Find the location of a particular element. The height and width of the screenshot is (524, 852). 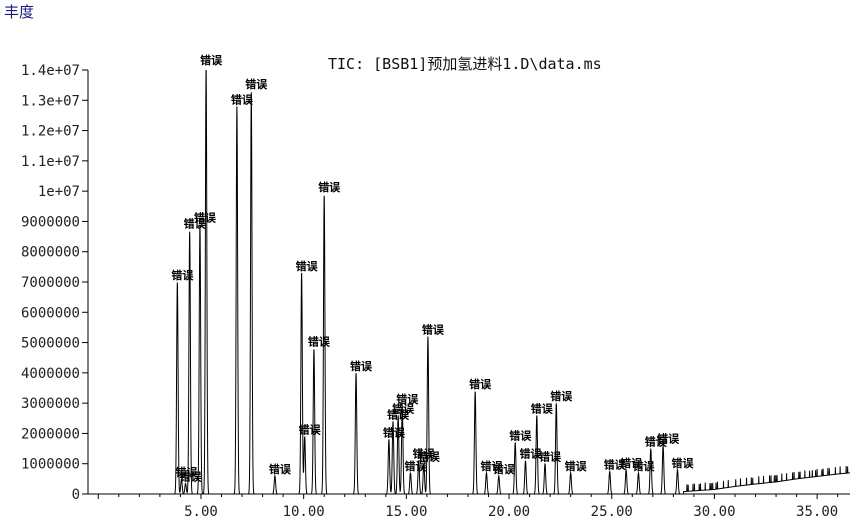

y-tick-label: 1.4e+07 is located at coordinates (50, 71).